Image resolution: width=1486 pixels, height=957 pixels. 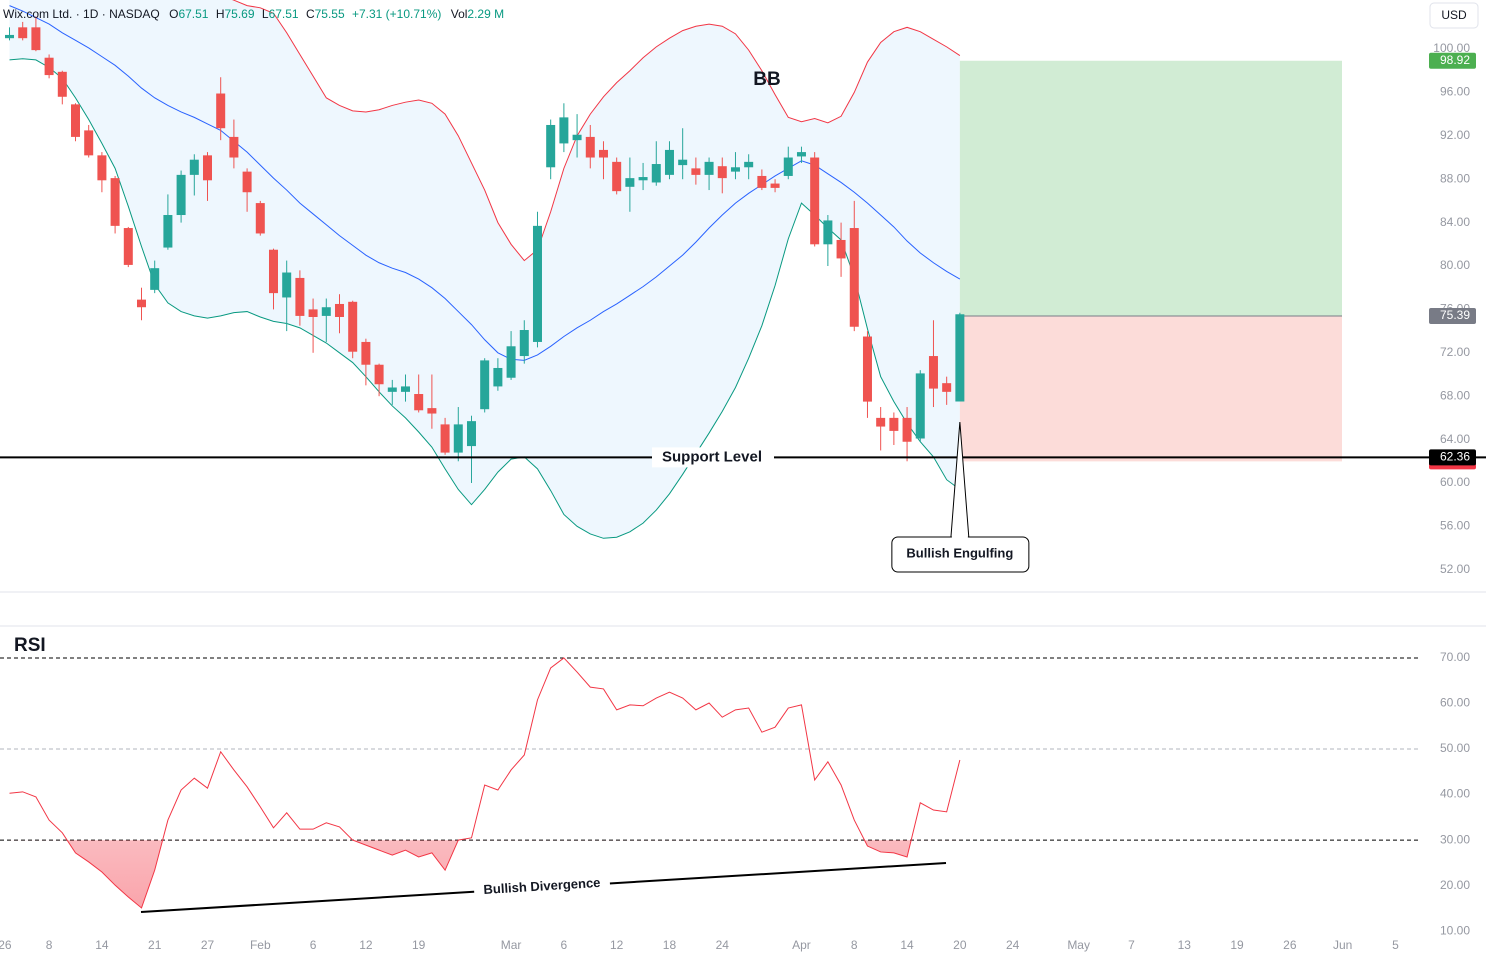 What do you see at coordinates (1078, 945) in the screenshot?
I see `x-tick-label: May` at bounding box center [1078, 945].